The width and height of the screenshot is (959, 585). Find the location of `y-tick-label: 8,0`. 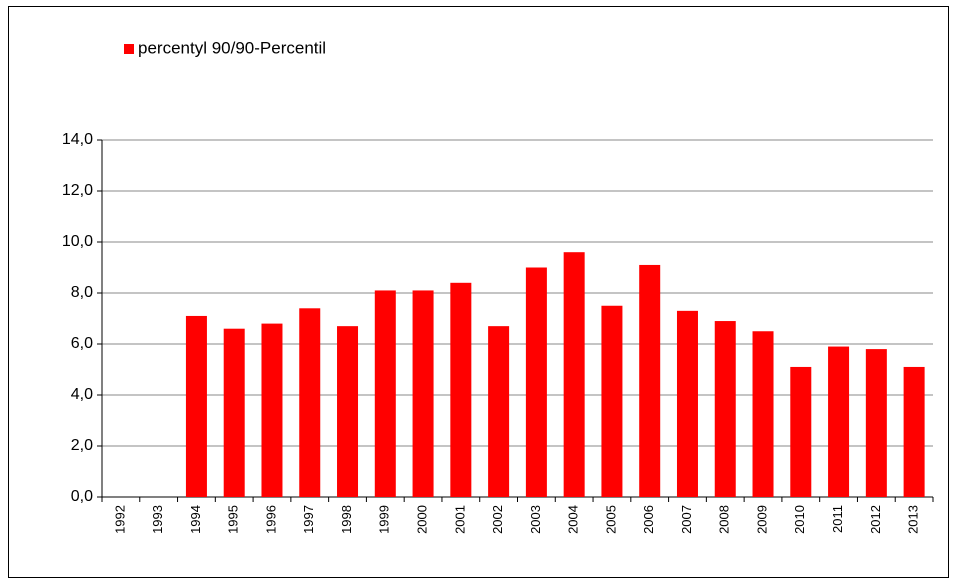

y-tick-label: 8,0 is located at coordinates (82, 292).